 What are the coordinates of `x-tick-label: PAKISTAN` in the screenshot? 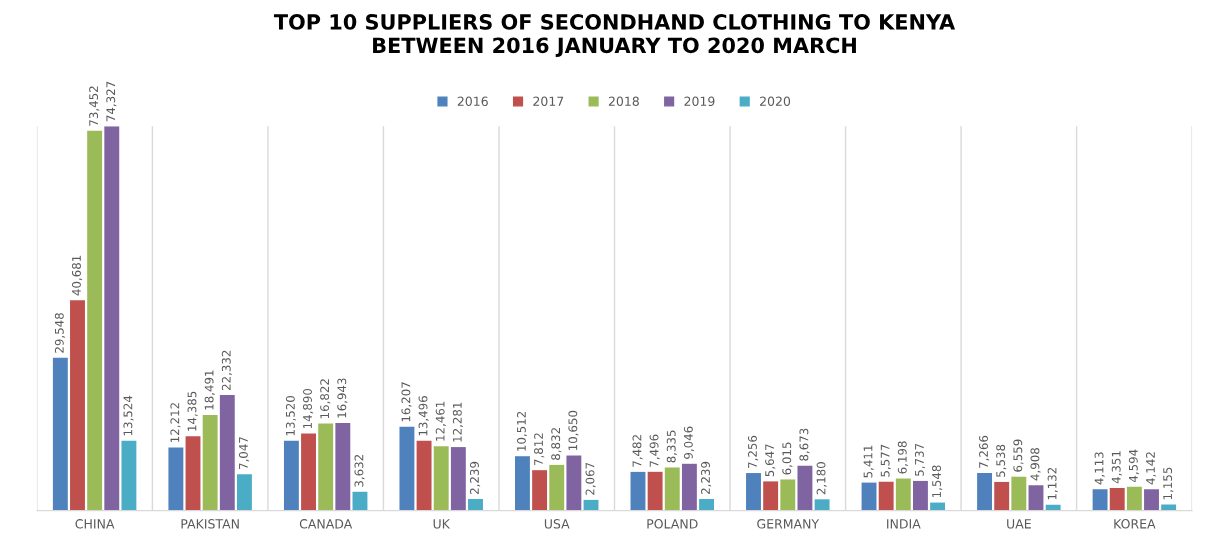 It's located at (210, 524).